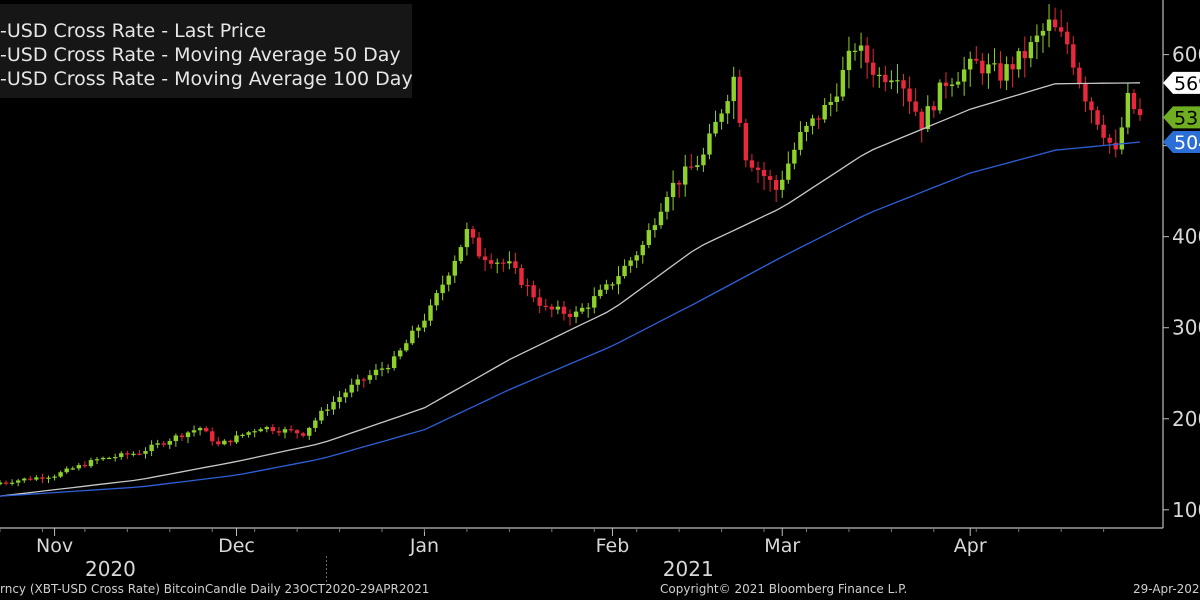  Describe the element at coordinates (200, 55) in the screenshot. I see `legend-moving-average-50: -USD Cross Rate - Moving Average 50 Day` at that location.